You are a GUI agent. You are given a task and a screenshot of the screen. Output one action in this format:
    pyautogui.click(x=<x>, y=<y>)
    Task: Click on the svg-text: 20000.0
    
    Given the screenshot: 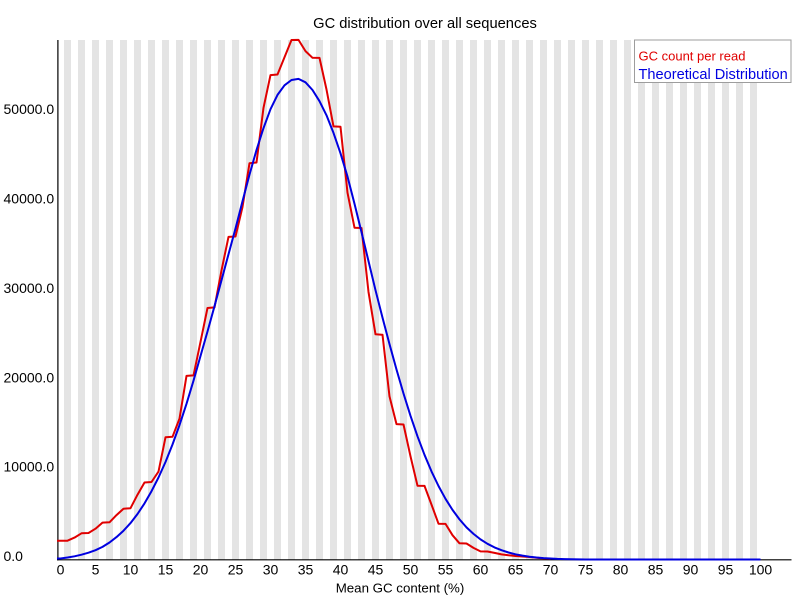 What is the action you would take?
    pyautogui.click(x=29, y=377)
    